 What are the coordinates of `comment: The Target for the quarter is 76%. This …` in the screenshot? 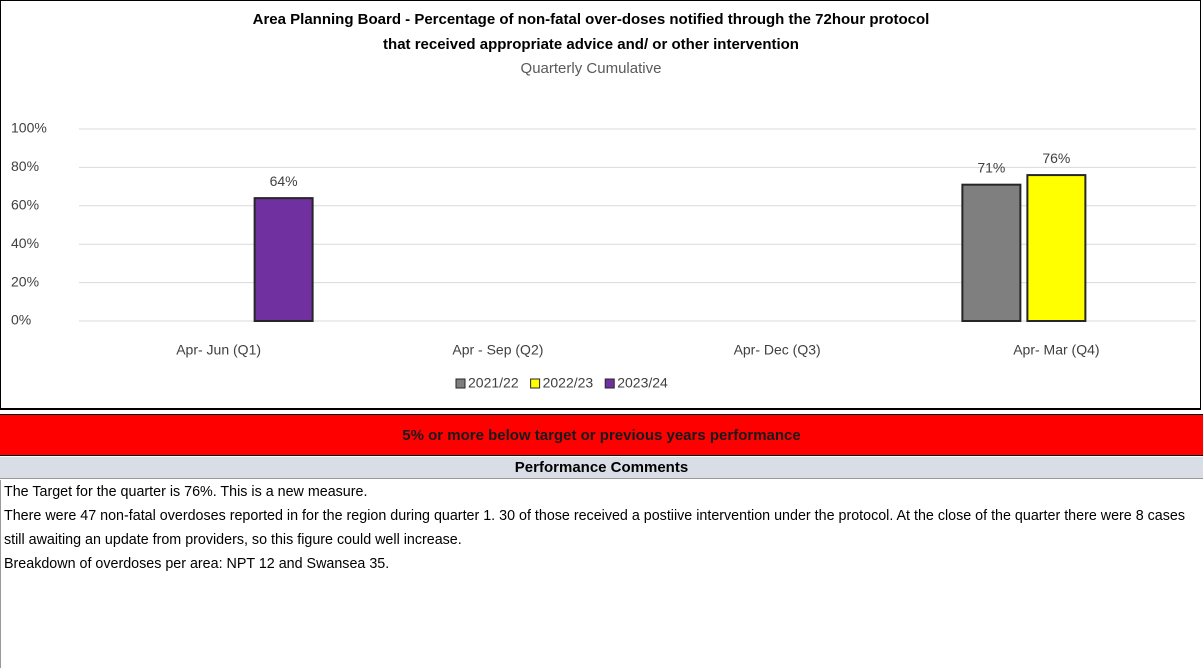 It's located at (186, 492).